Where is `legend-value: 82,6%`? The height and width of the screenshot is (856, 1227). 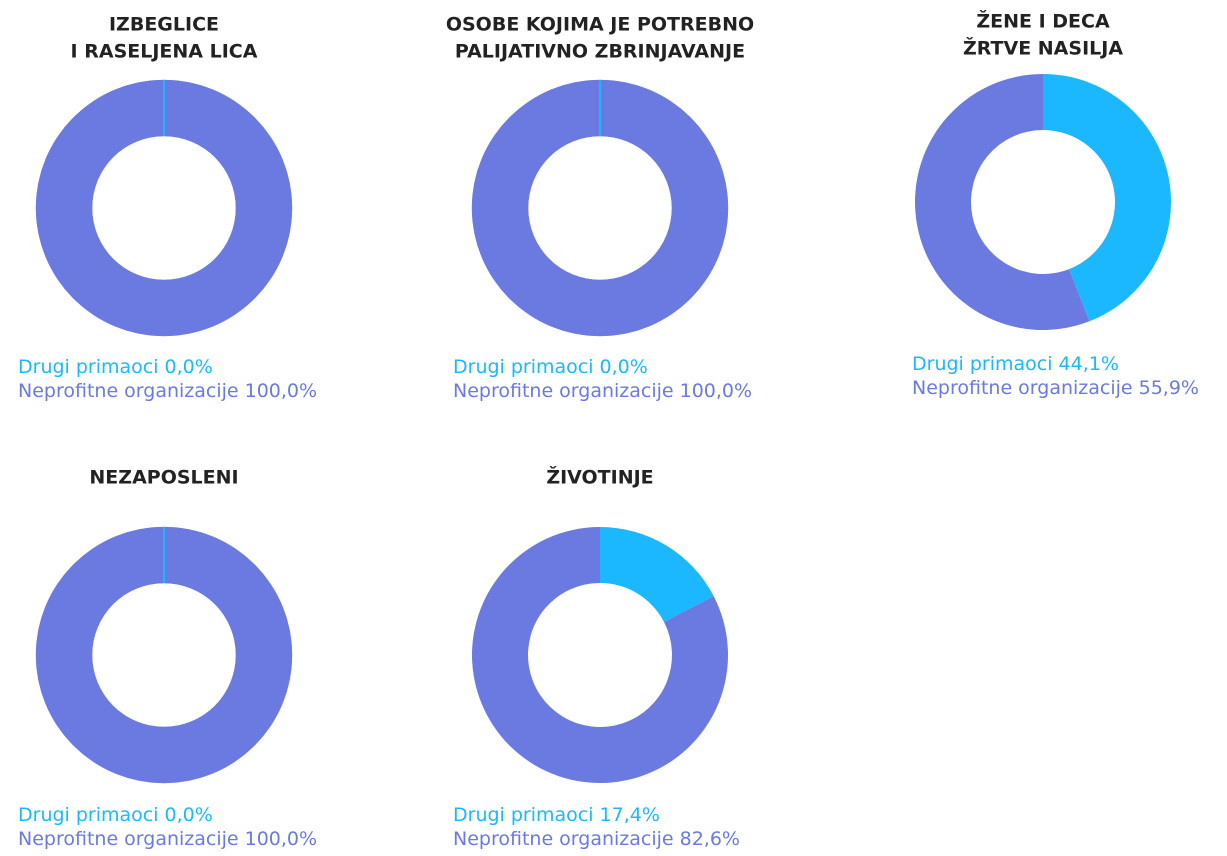 legend-value: 82,6% is located at coordinates (710, 839).